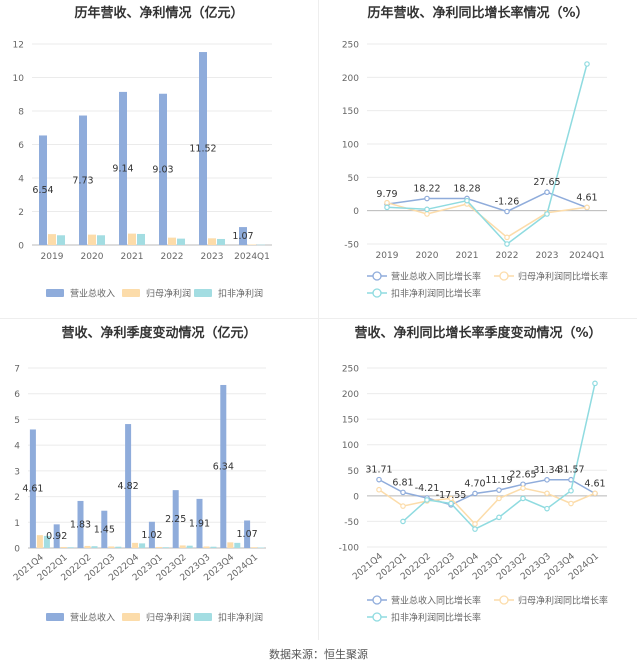  Describe the element at coordinates (17, 524) in the screenshot. I see `y-tick-label: 1` at that location.